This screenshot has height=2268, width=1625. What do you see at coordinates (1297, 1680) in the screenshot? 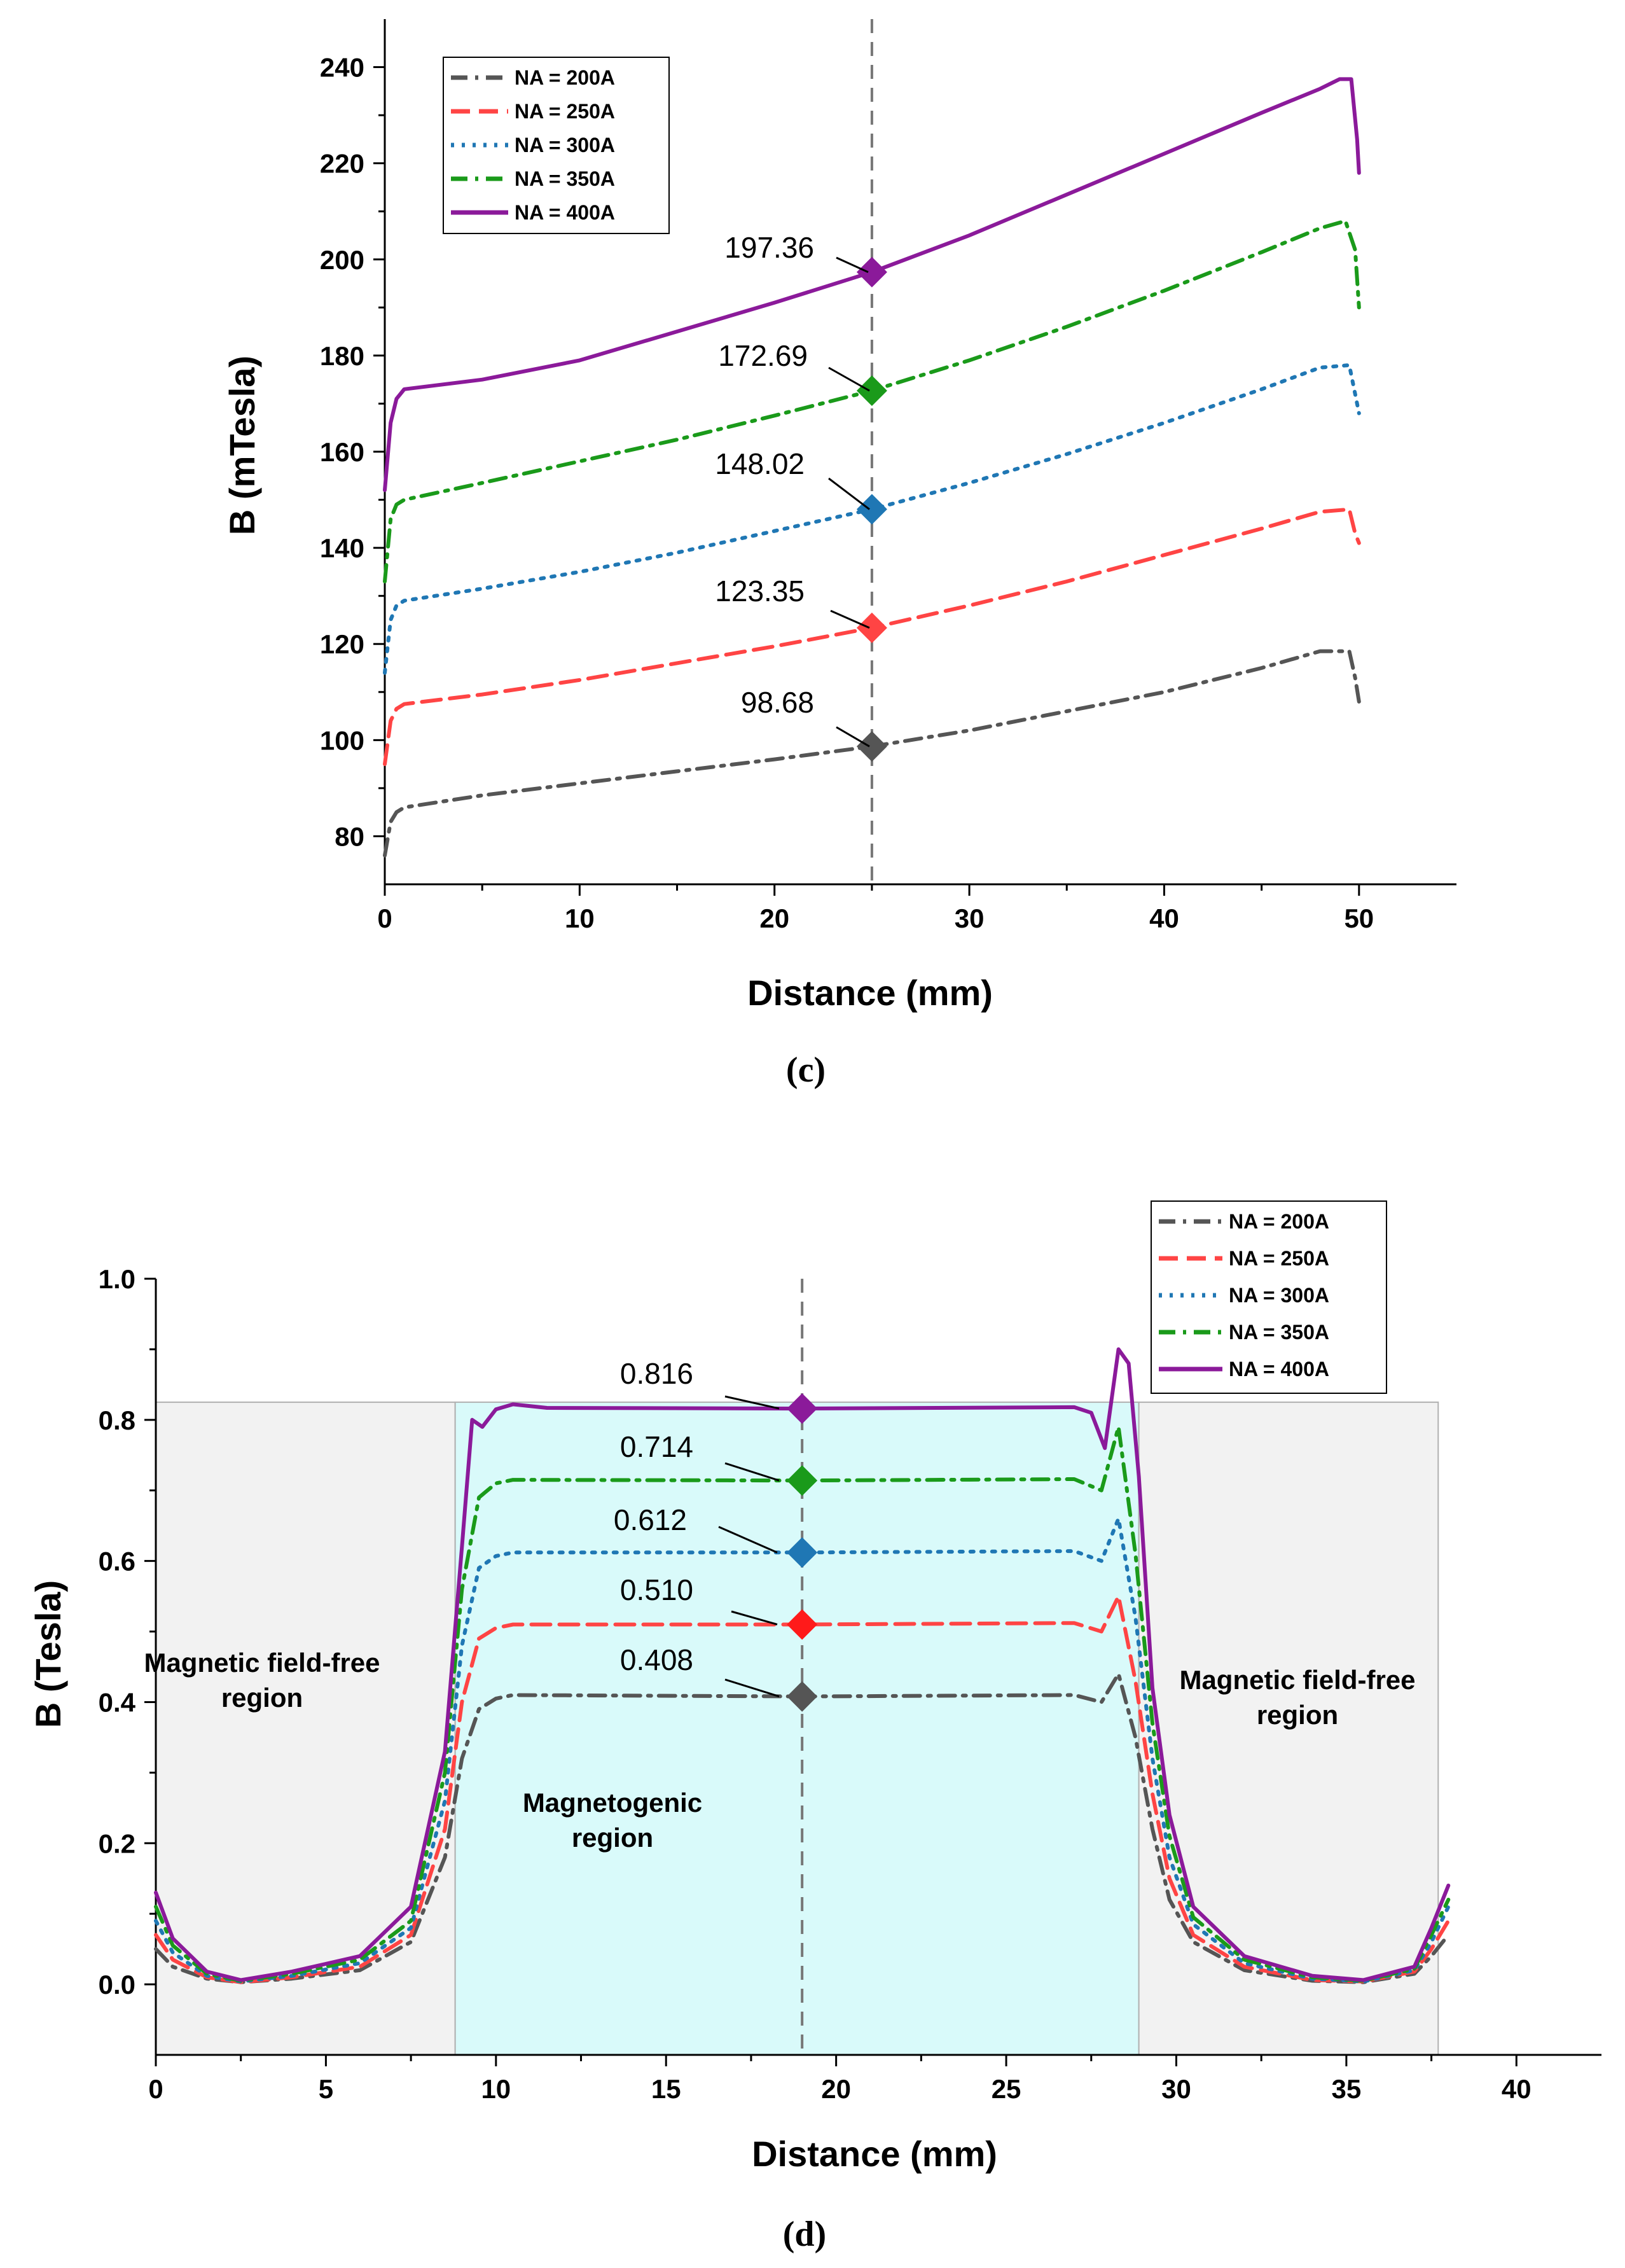
I see `region-label-right-1: Magnetic field-free` at bounding box center [1297, 1680].